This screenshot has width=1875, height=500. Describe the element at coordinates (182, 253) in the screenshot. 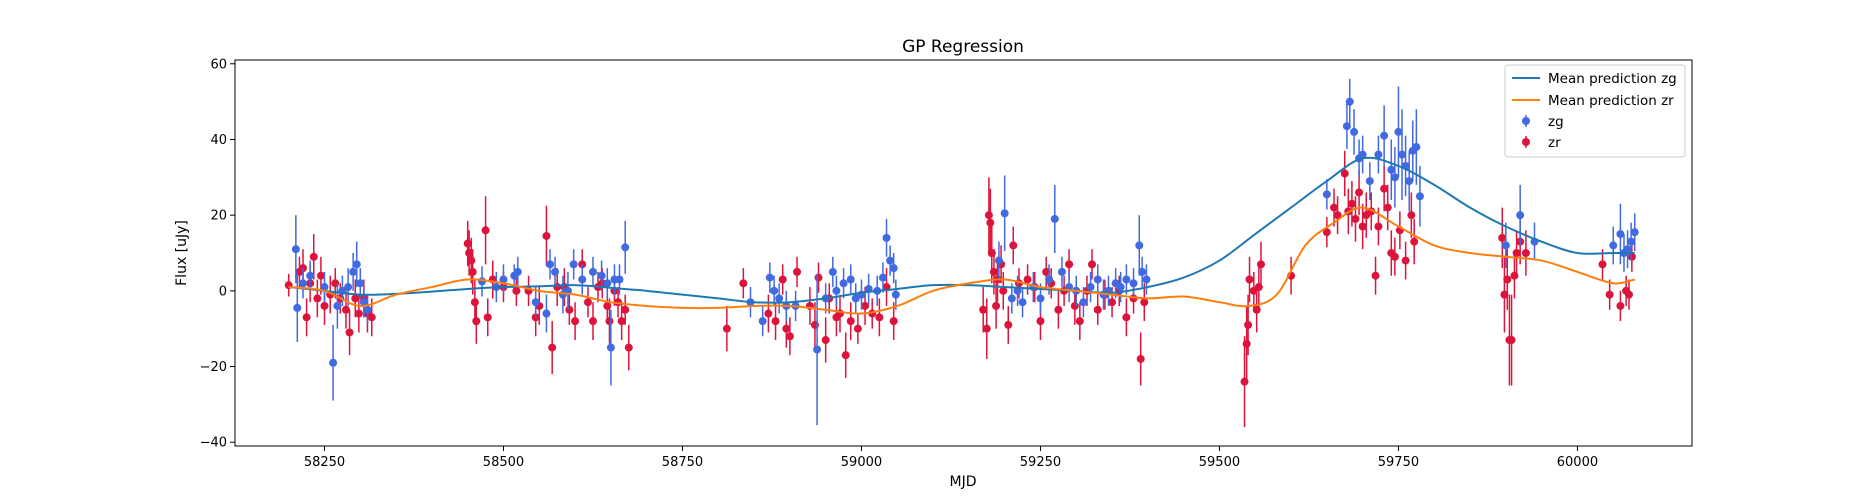

I see `y-axis-label: Flux [uJy]` at that location.